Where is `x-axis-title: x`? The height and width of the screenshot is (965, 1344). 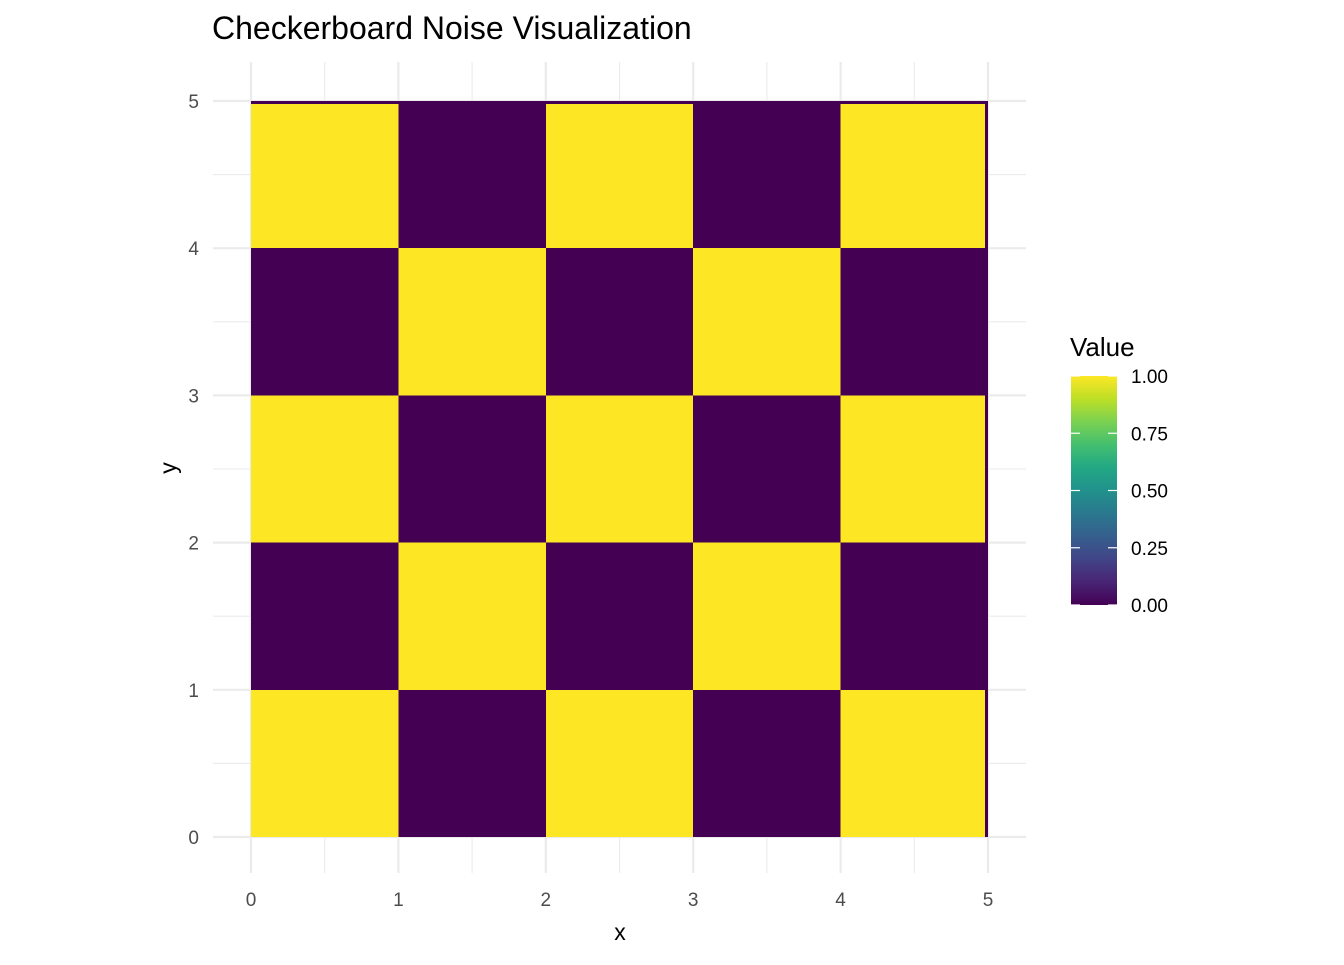
x-axis-title: x is located at coordinates (620, 932).